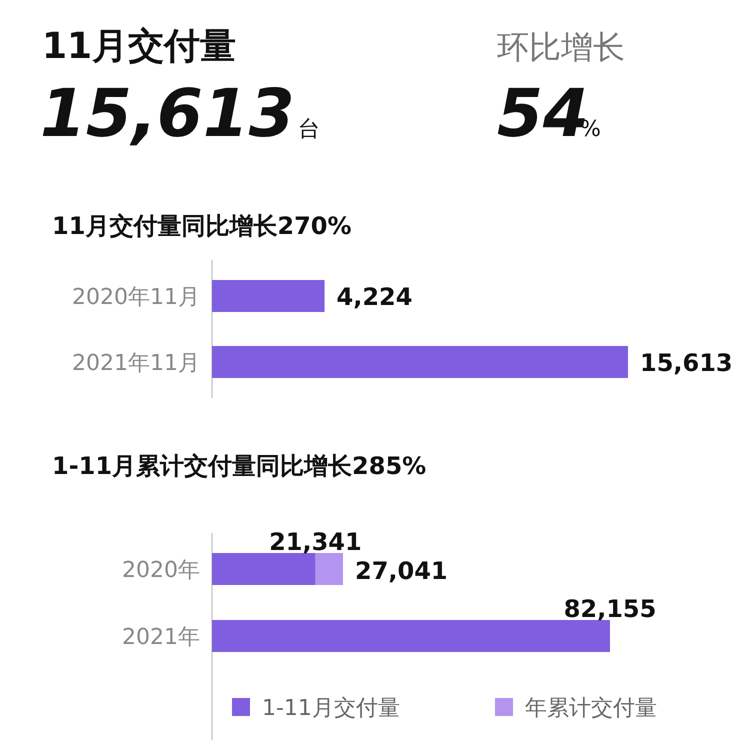  What do you see at coordinates (202, 226) in the screenshot?
I see `chart-title: 11月交付量同比增长270%` at bounding box center [202, 226].